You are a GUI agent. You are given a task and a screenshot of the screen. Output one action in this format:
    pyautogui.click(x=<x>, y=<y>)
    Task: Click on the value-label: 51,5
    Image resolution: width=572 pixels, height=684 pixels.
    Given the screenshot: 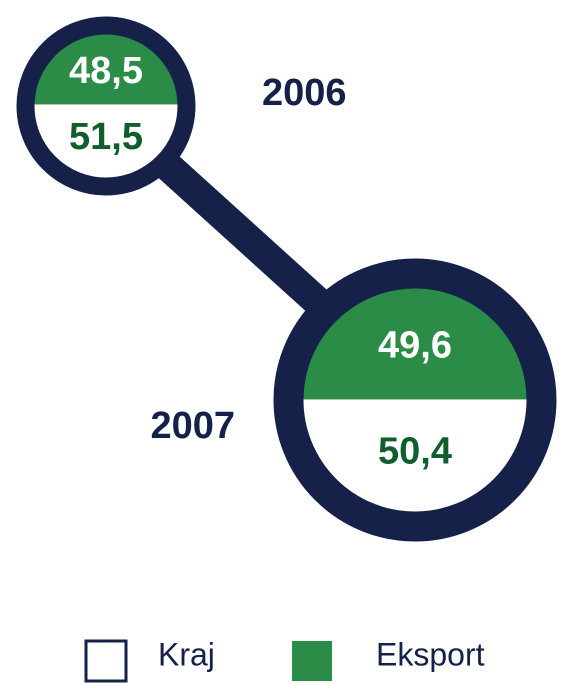 What is the action you would take?
    pyautogui.click(x=106, y=137)
    